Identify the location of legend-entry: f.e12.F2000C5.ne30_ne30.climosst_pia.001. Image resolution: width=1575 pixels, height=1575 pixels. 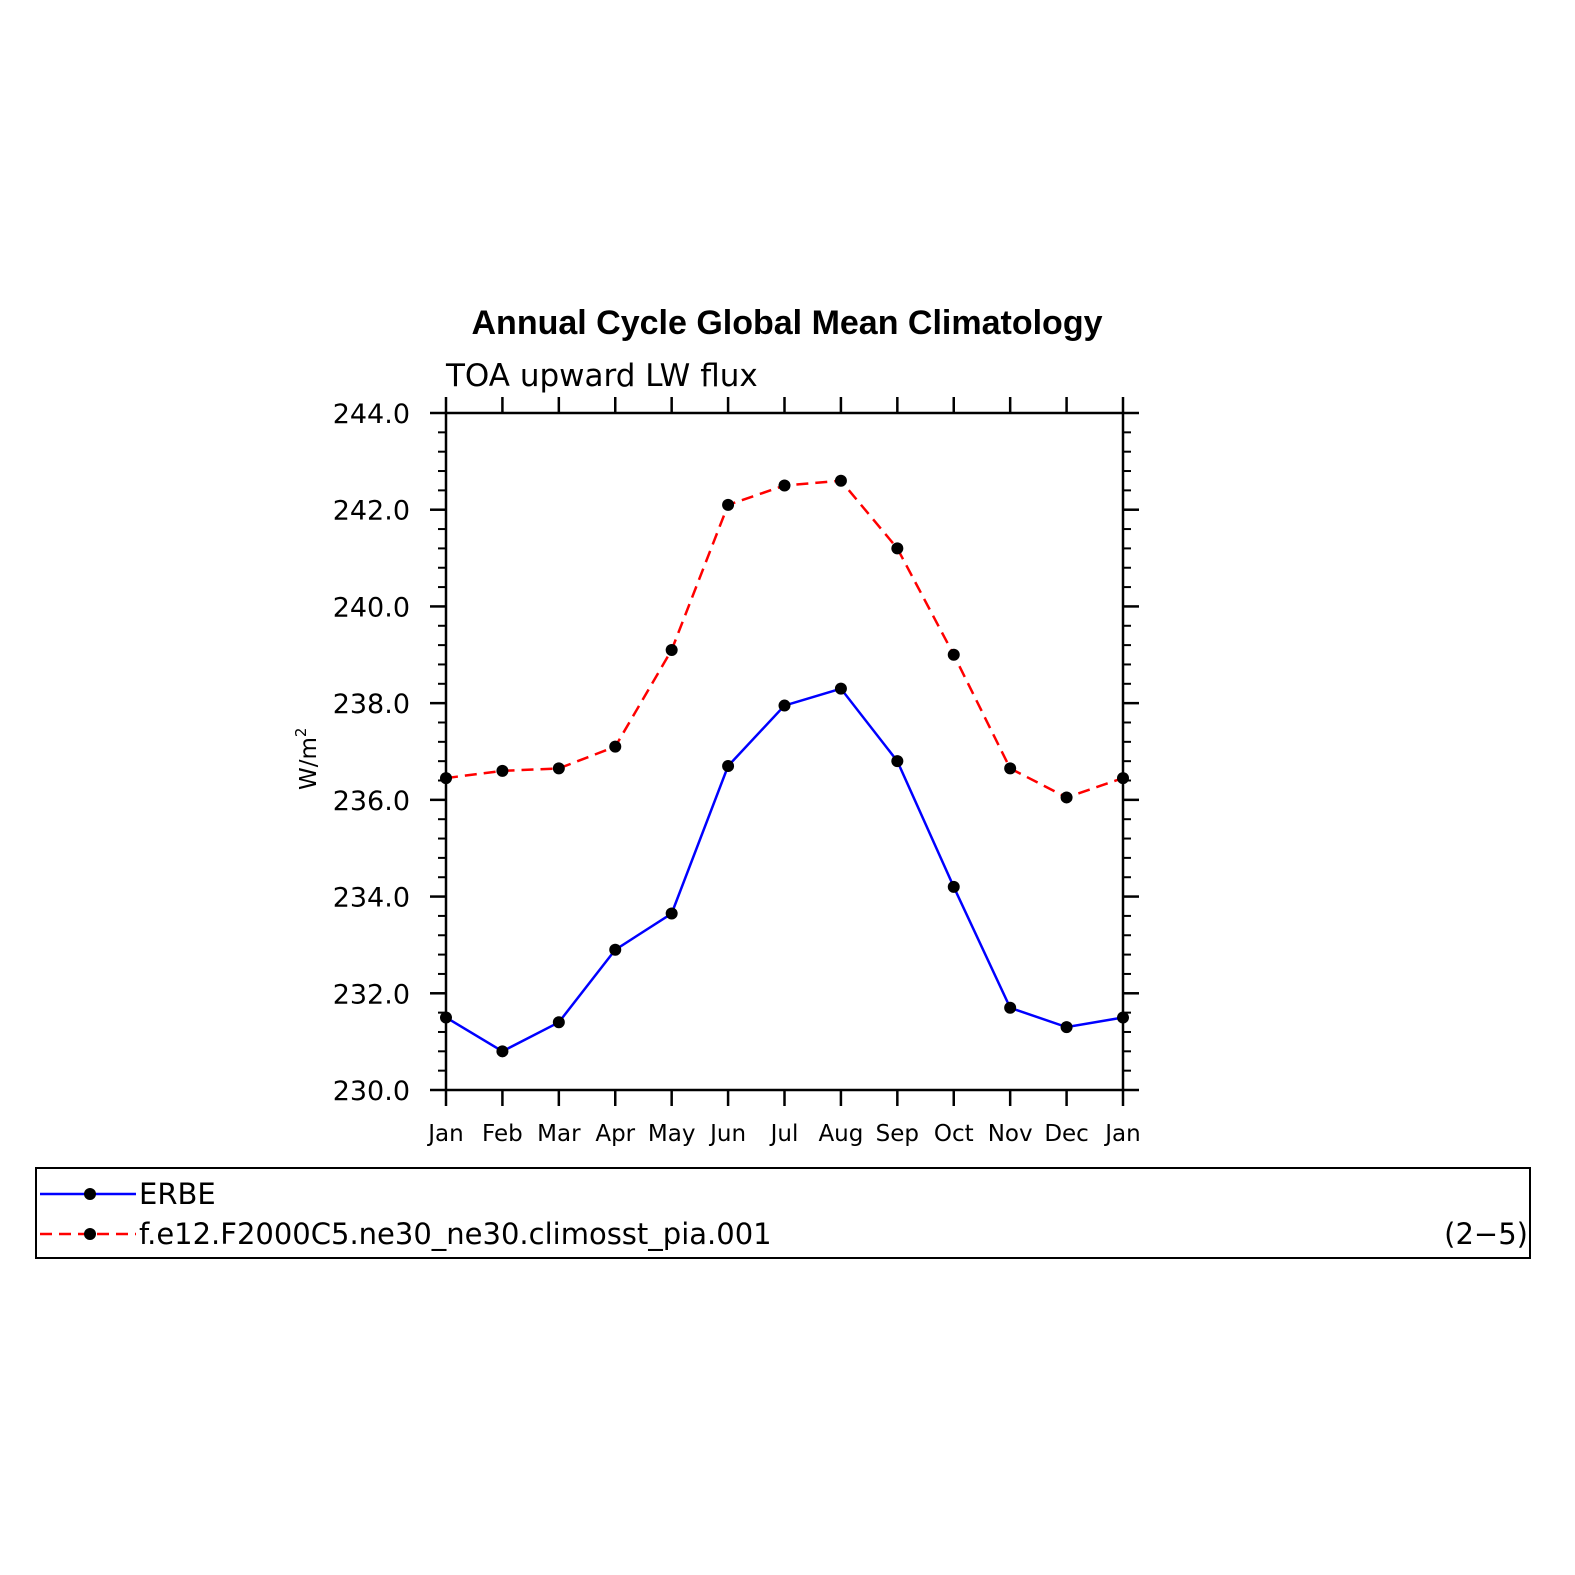
(406, 1234).